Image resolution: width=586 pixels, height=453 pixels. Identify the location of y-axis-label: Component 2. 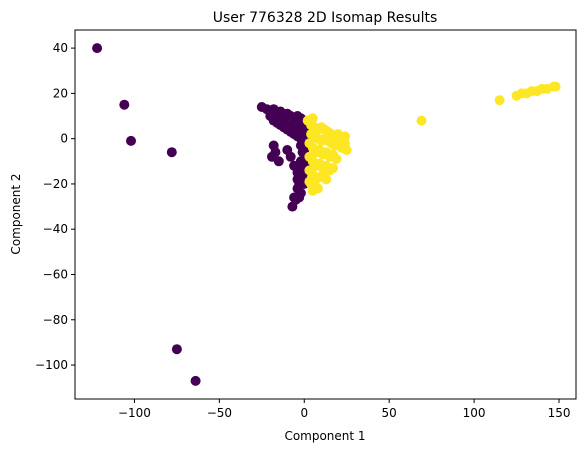
(16, 213).